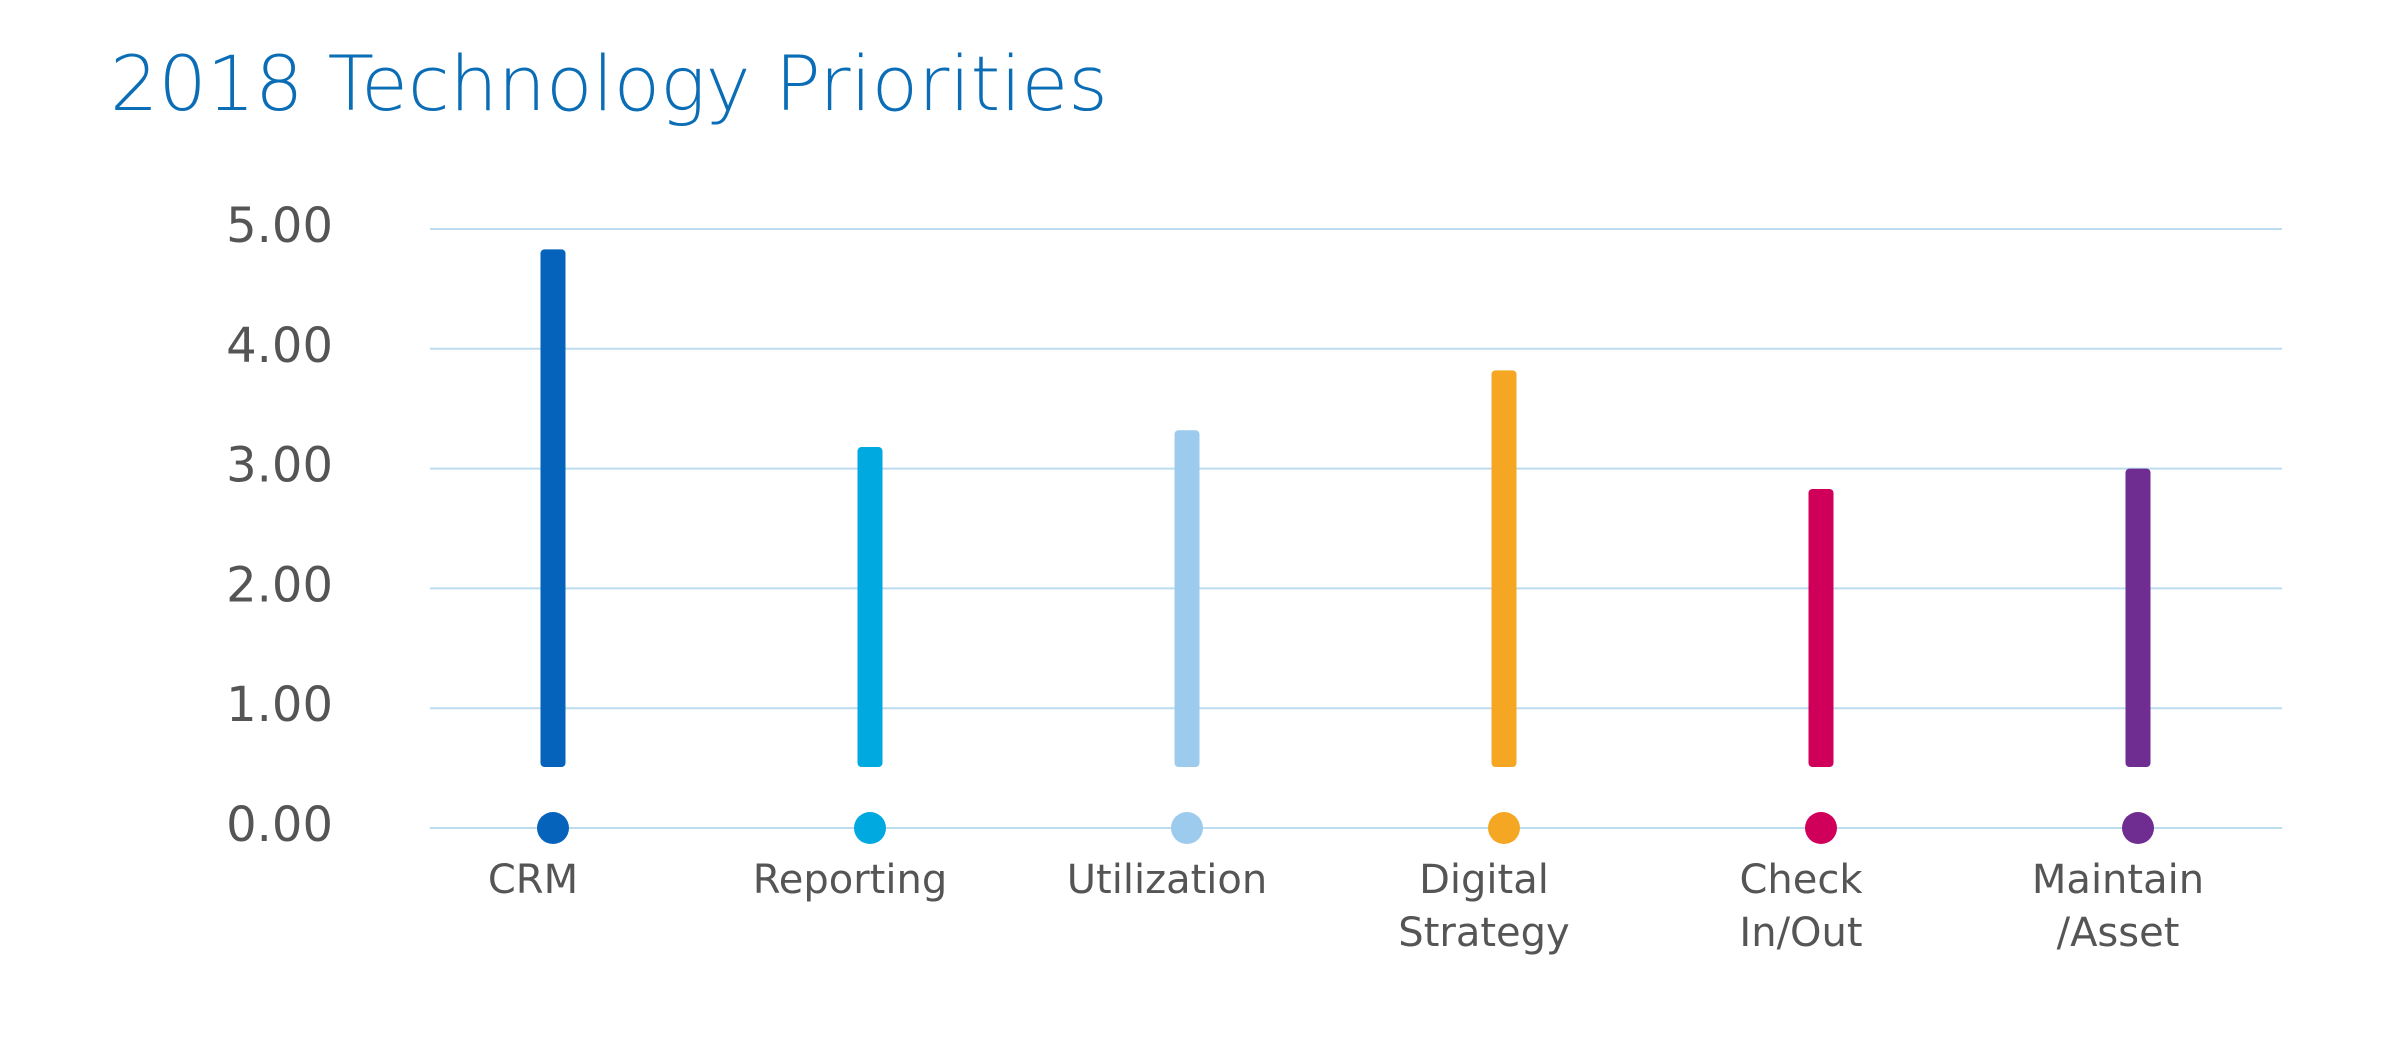 The width and height of the screenshot is (2381, 1039). I want to click on x-tick-line: Strategy, so click(1483, 933).